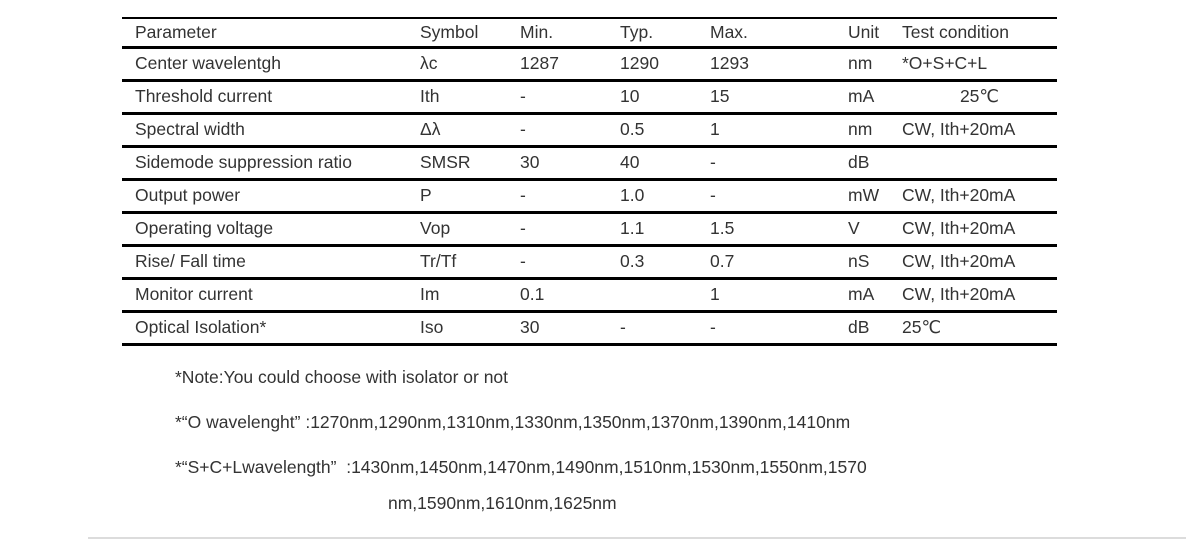  What do you see at coordinates (176, 31) in the screenshot?
I see `header-cell: Parameter` at bounding box center [176, 31].